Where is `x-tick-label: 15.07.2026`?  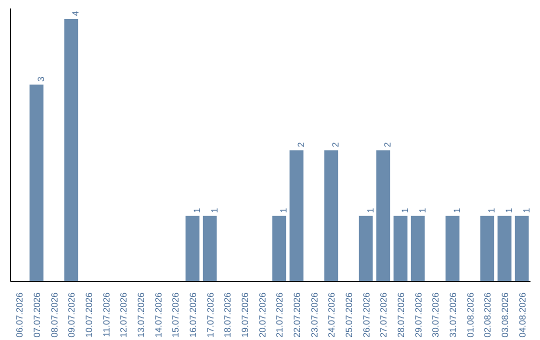
x-tick-label: 15.07.2026 is located at coordinates (175, 315).